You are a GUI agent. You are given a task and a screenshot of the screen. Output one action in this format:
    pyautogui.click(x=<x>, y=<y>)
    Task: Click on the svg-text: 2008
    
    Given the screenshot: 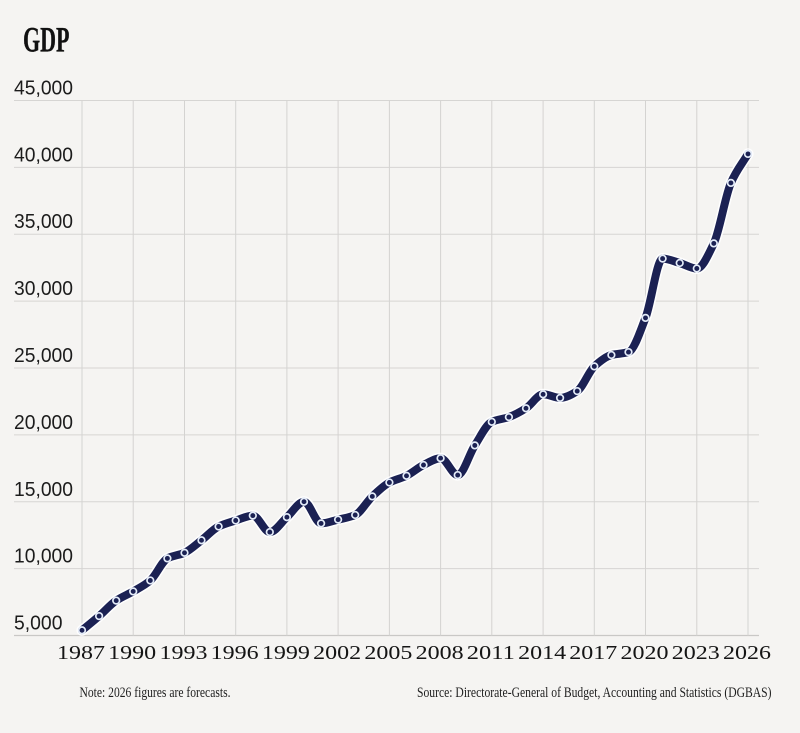 What is the action you would take?
    pyautogui.click(x=440, y=653)
    